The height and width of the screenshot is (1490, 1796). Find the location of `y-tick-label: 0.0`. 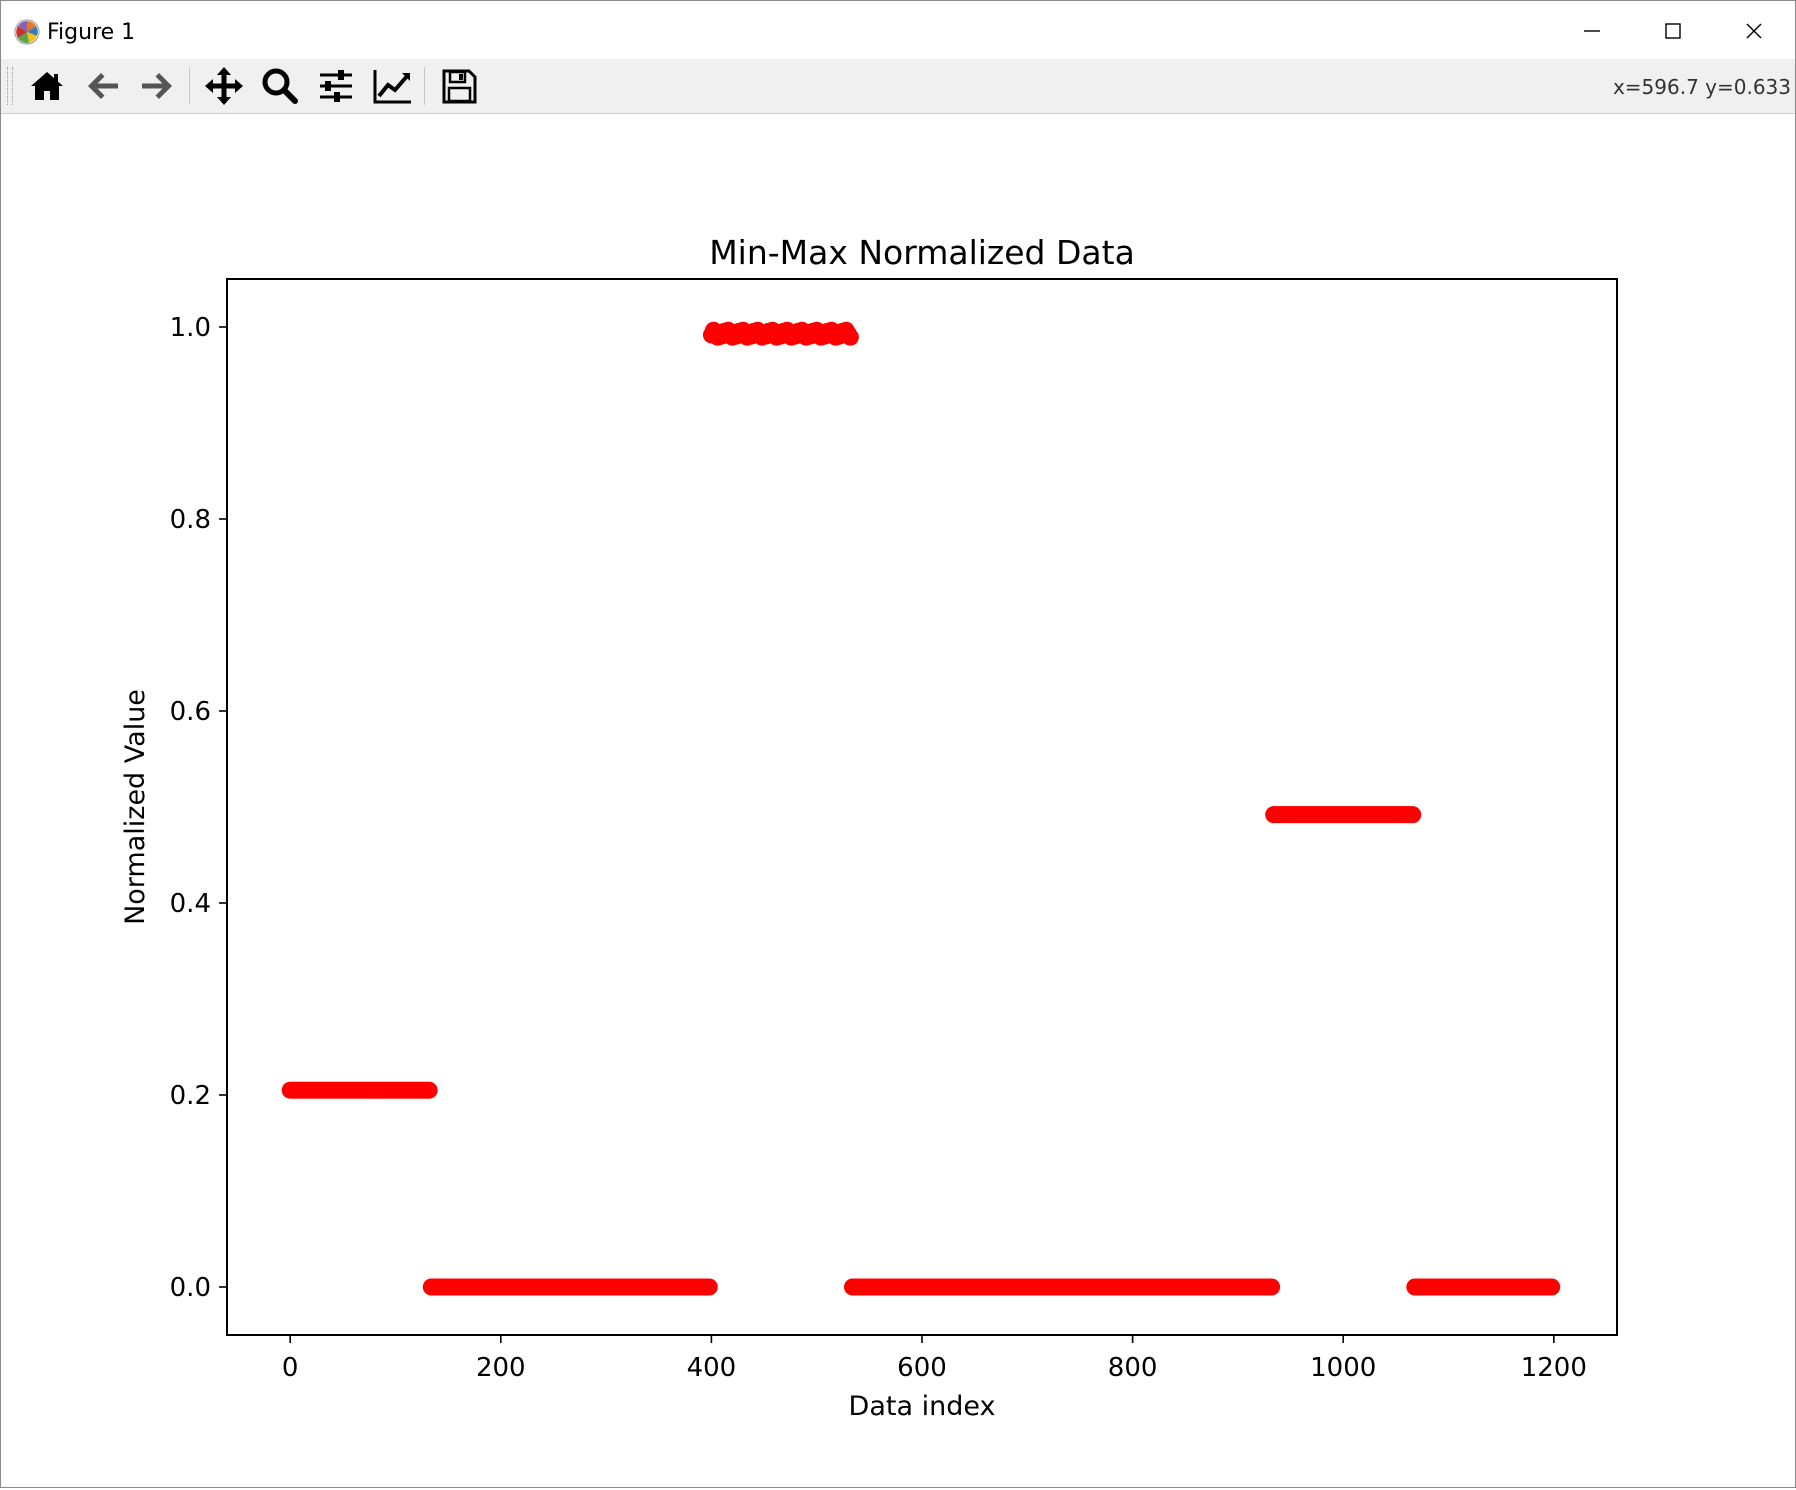

y-tick-label: 0.0 is located at coordinates (190, 1288).